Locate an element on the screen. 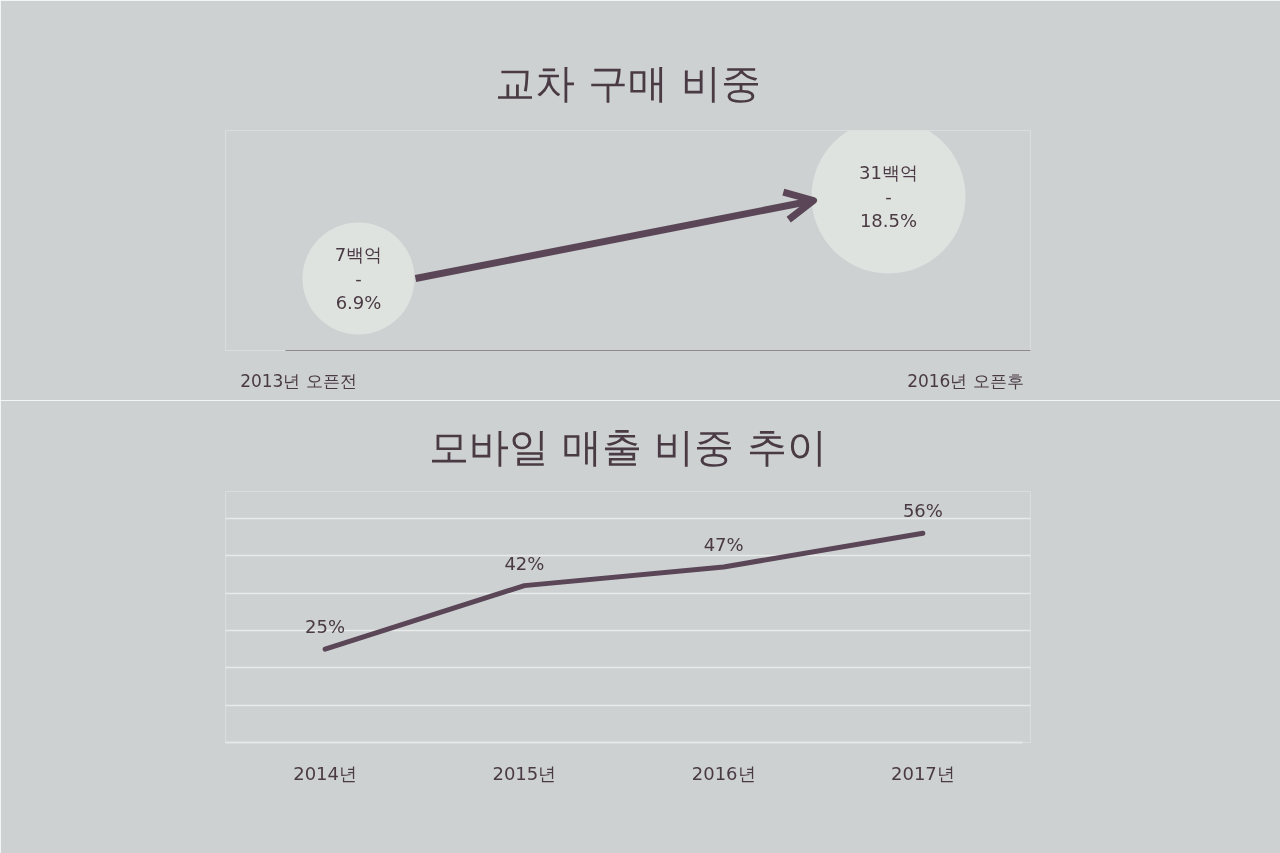  data-label: 25% is located at coordinates (325, 627).